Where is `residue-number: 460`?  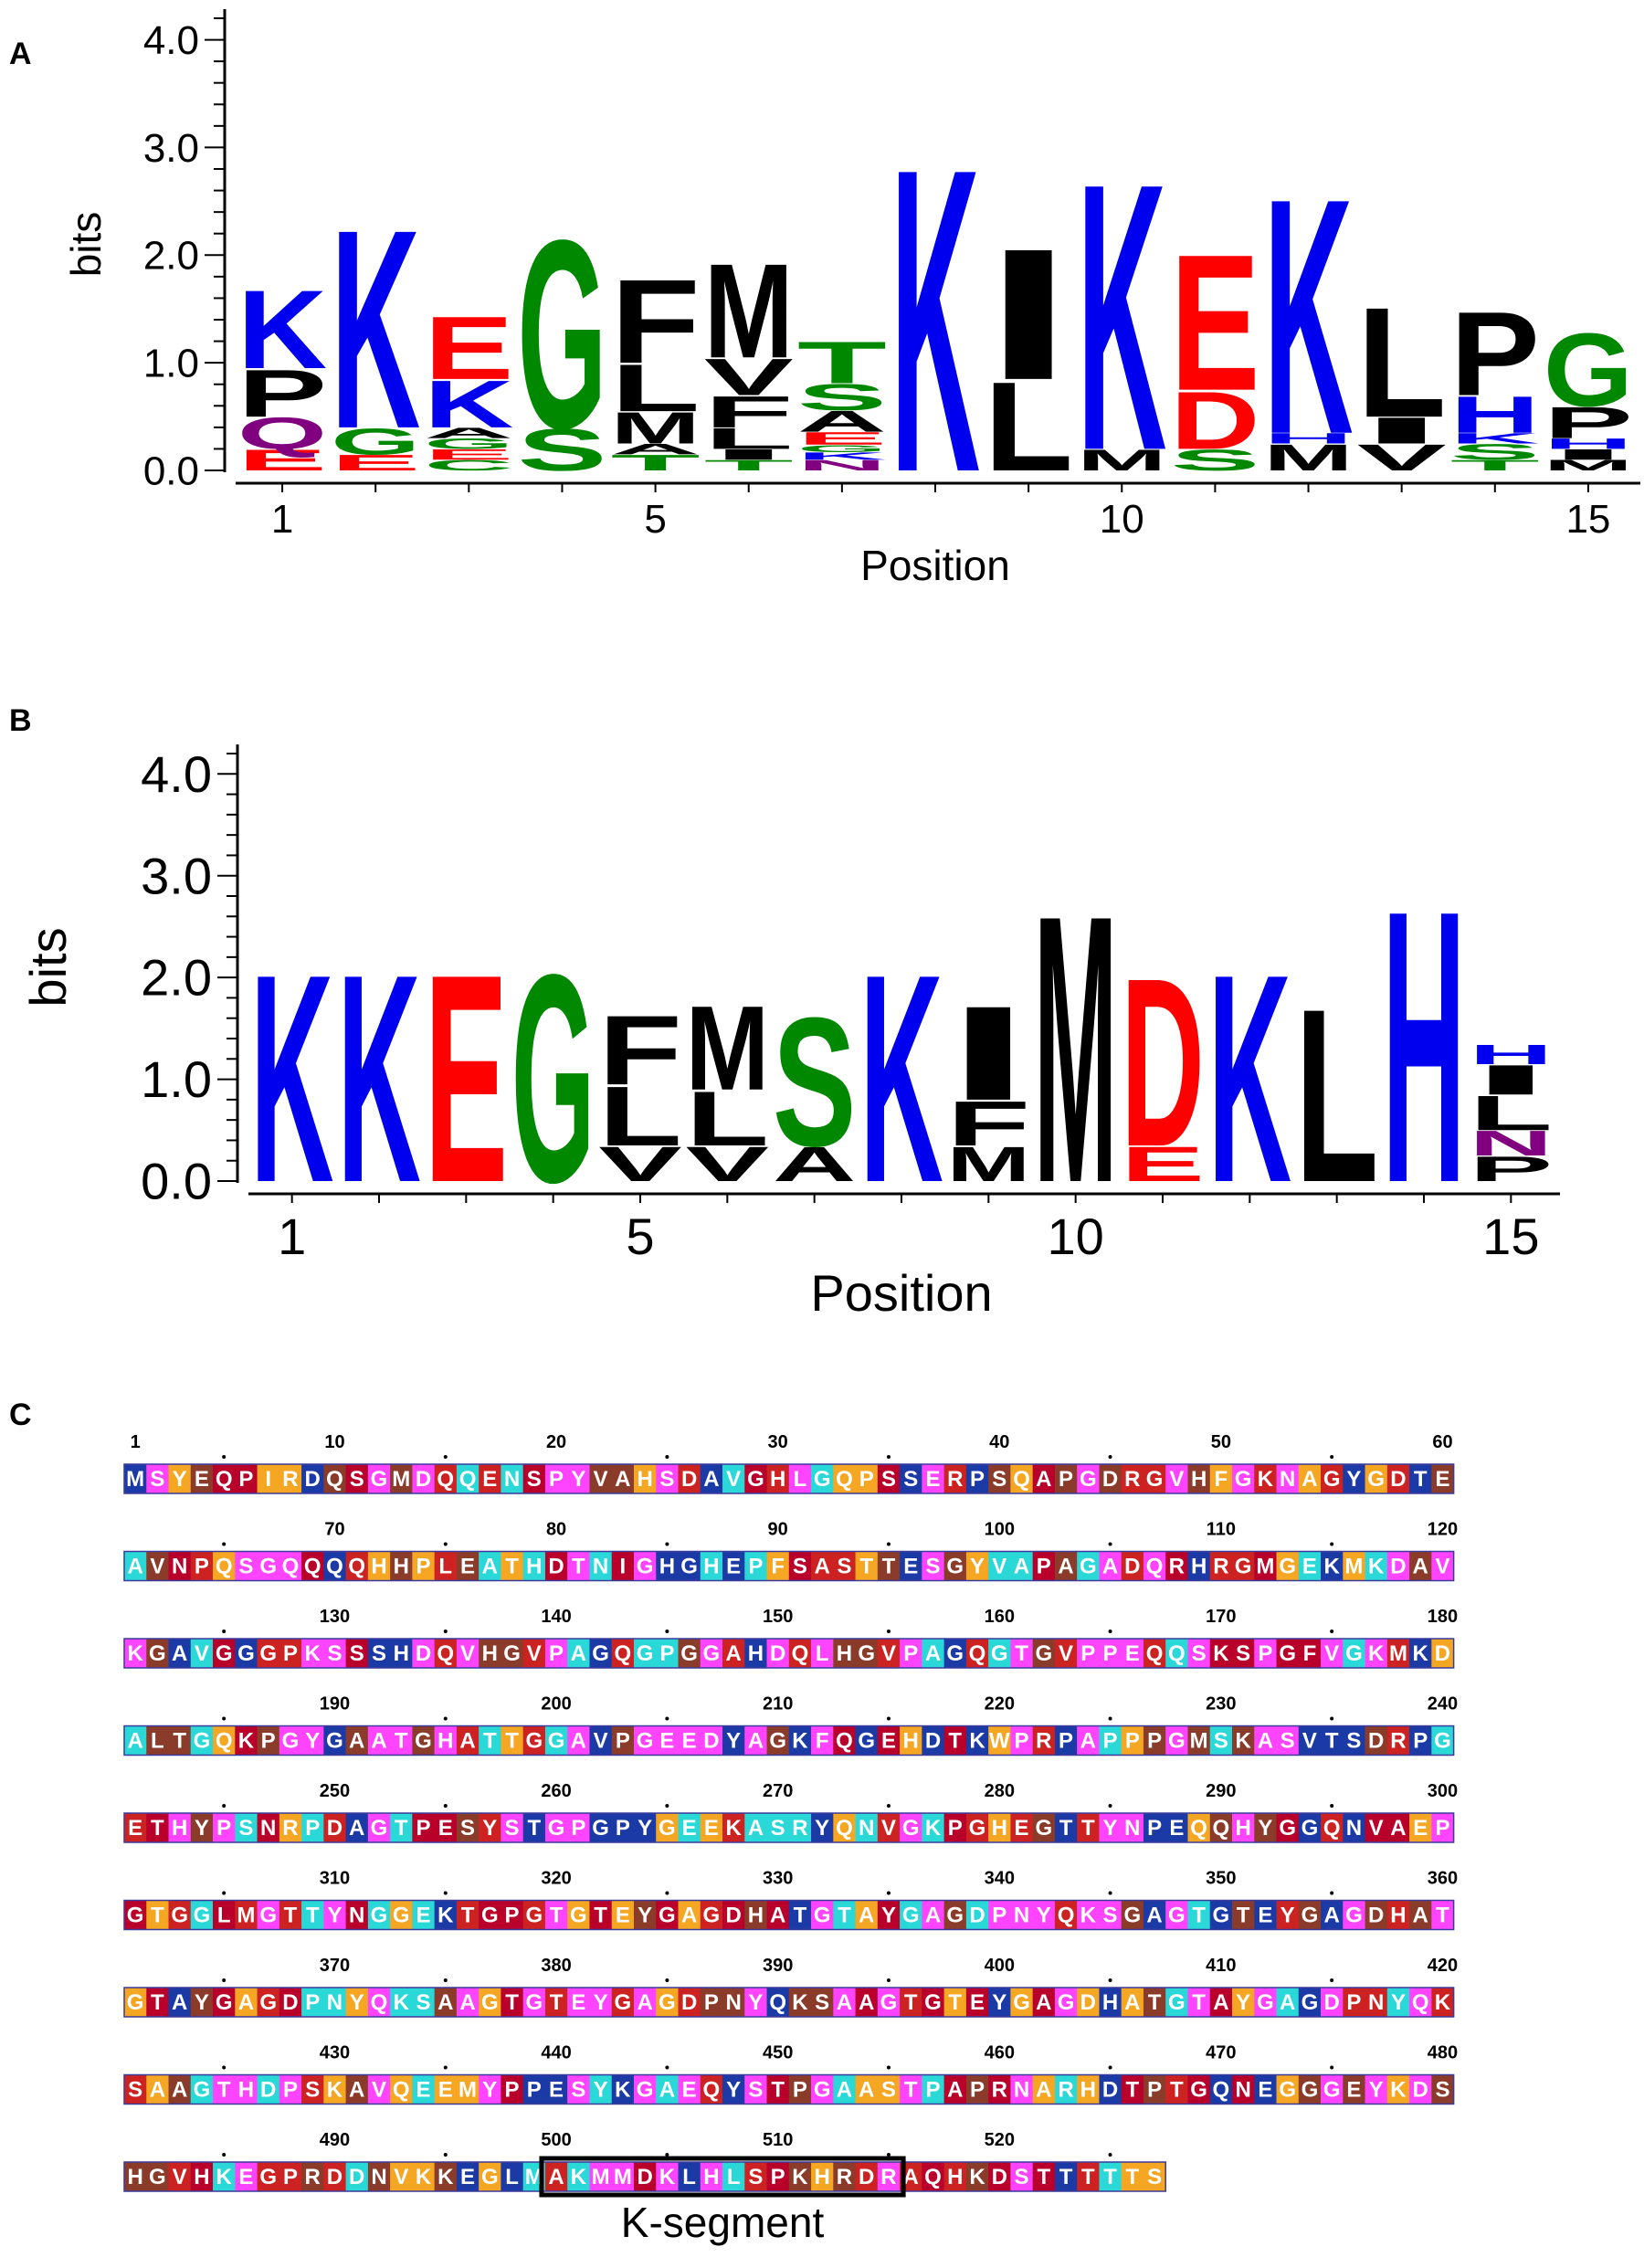
residue-number: 460 is located at coordinates (1000, 2053).